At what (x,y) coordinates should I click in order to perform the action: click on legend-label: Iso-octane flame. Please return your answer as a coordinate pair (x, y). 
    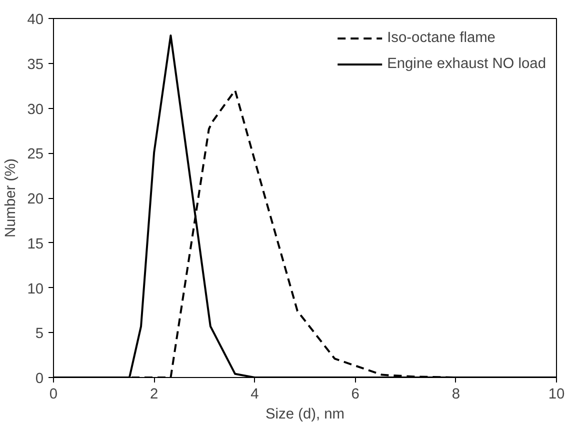
    Looking at the image, I should click on (441, 38).